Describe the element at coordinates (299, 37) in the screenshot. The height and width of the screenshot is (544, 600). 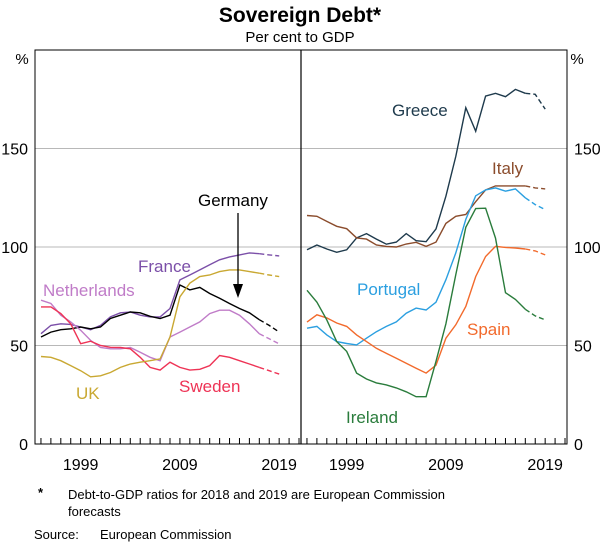
I see `chart-subtitle: Per cent to GDP` at that location.